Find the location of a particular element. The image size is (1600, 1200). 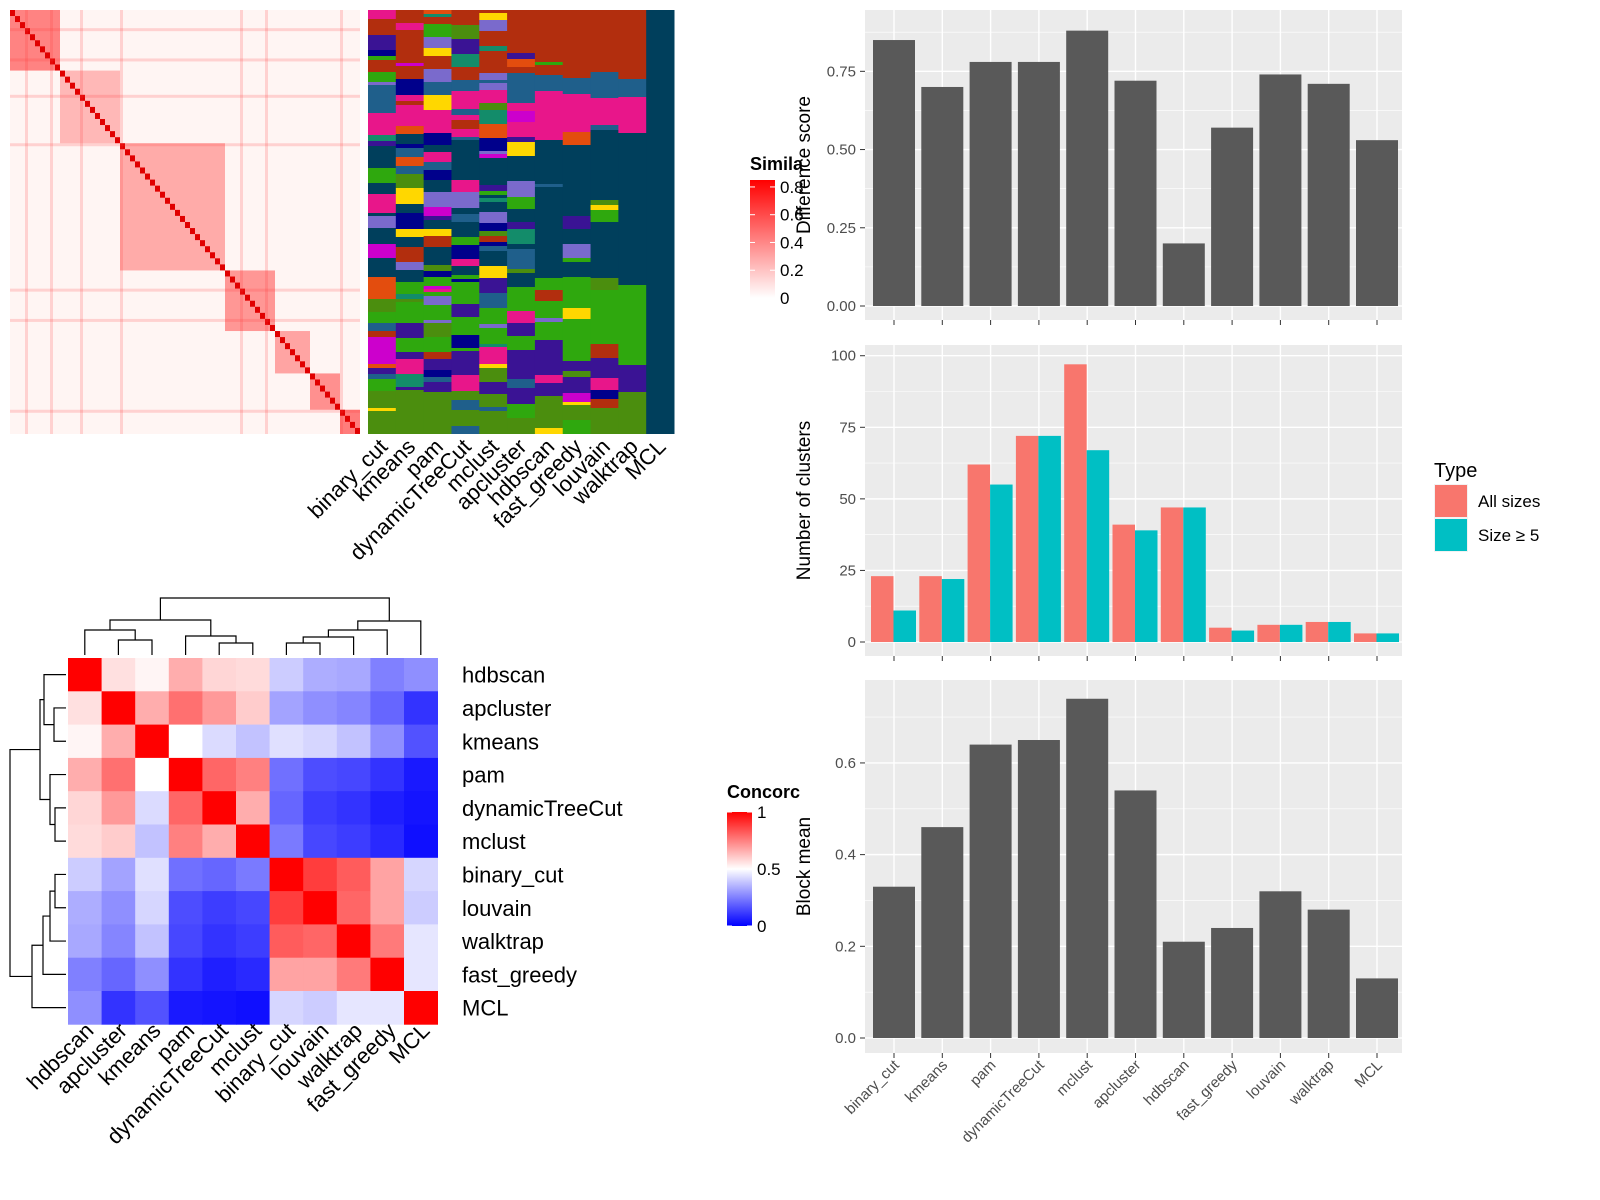

concordance-col-label: MCL is located at coordinates (409, 1043).